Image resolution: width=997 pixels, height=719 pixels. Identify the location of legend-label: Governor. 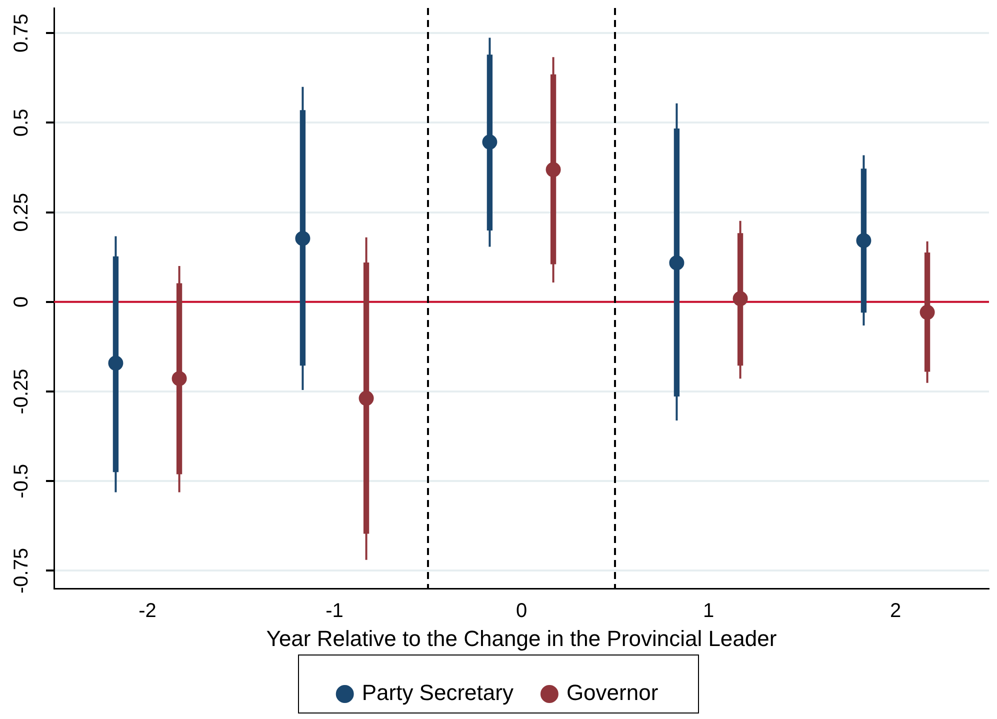
(612, 693).